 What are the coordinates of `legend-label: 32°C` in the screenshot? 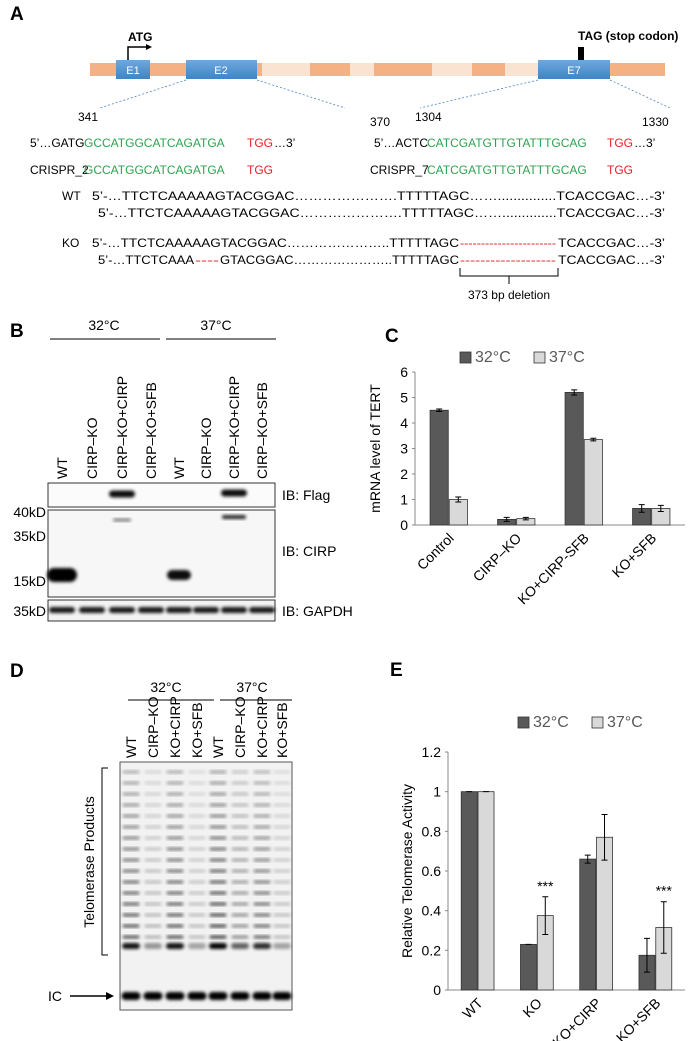 It's located at (551, 722).